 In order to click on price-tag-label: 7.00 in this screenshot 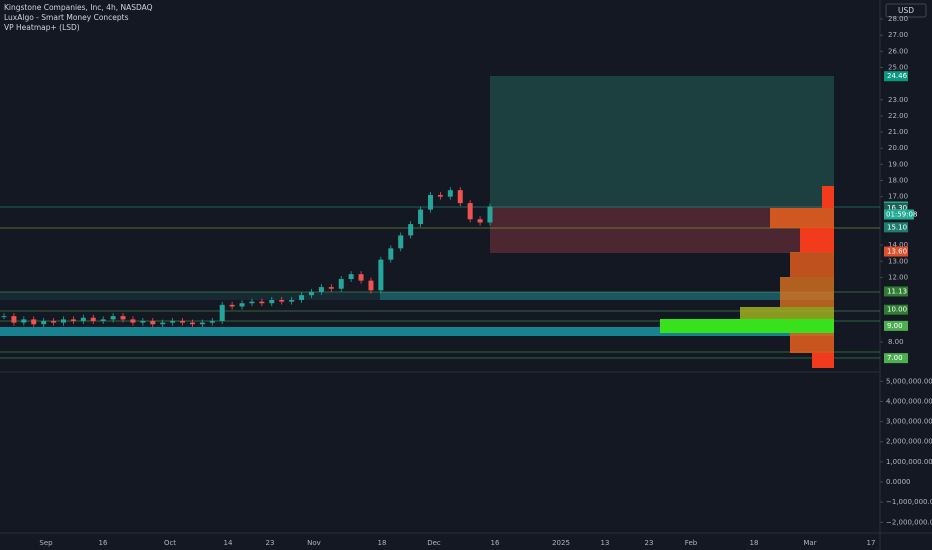, I will do `click(895, 358)`.